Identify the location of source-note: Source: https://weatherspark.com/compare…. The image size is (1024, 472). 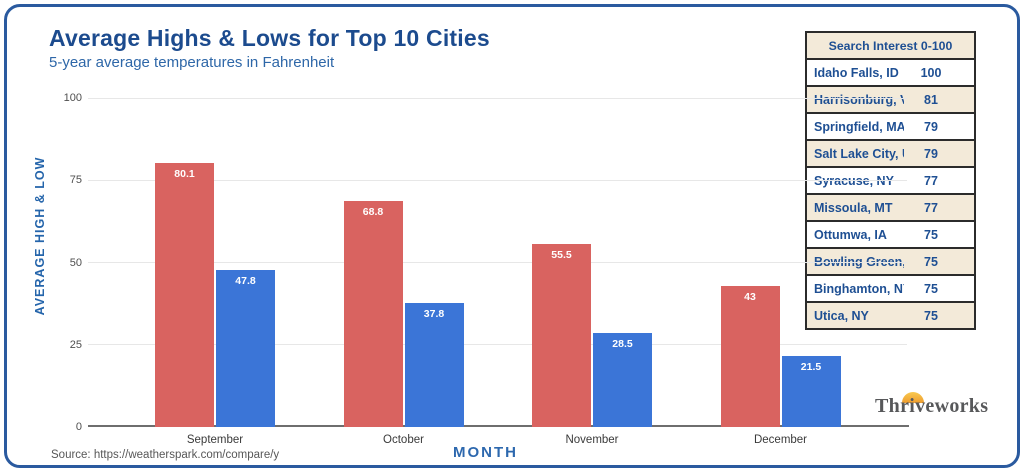
(165, 455).